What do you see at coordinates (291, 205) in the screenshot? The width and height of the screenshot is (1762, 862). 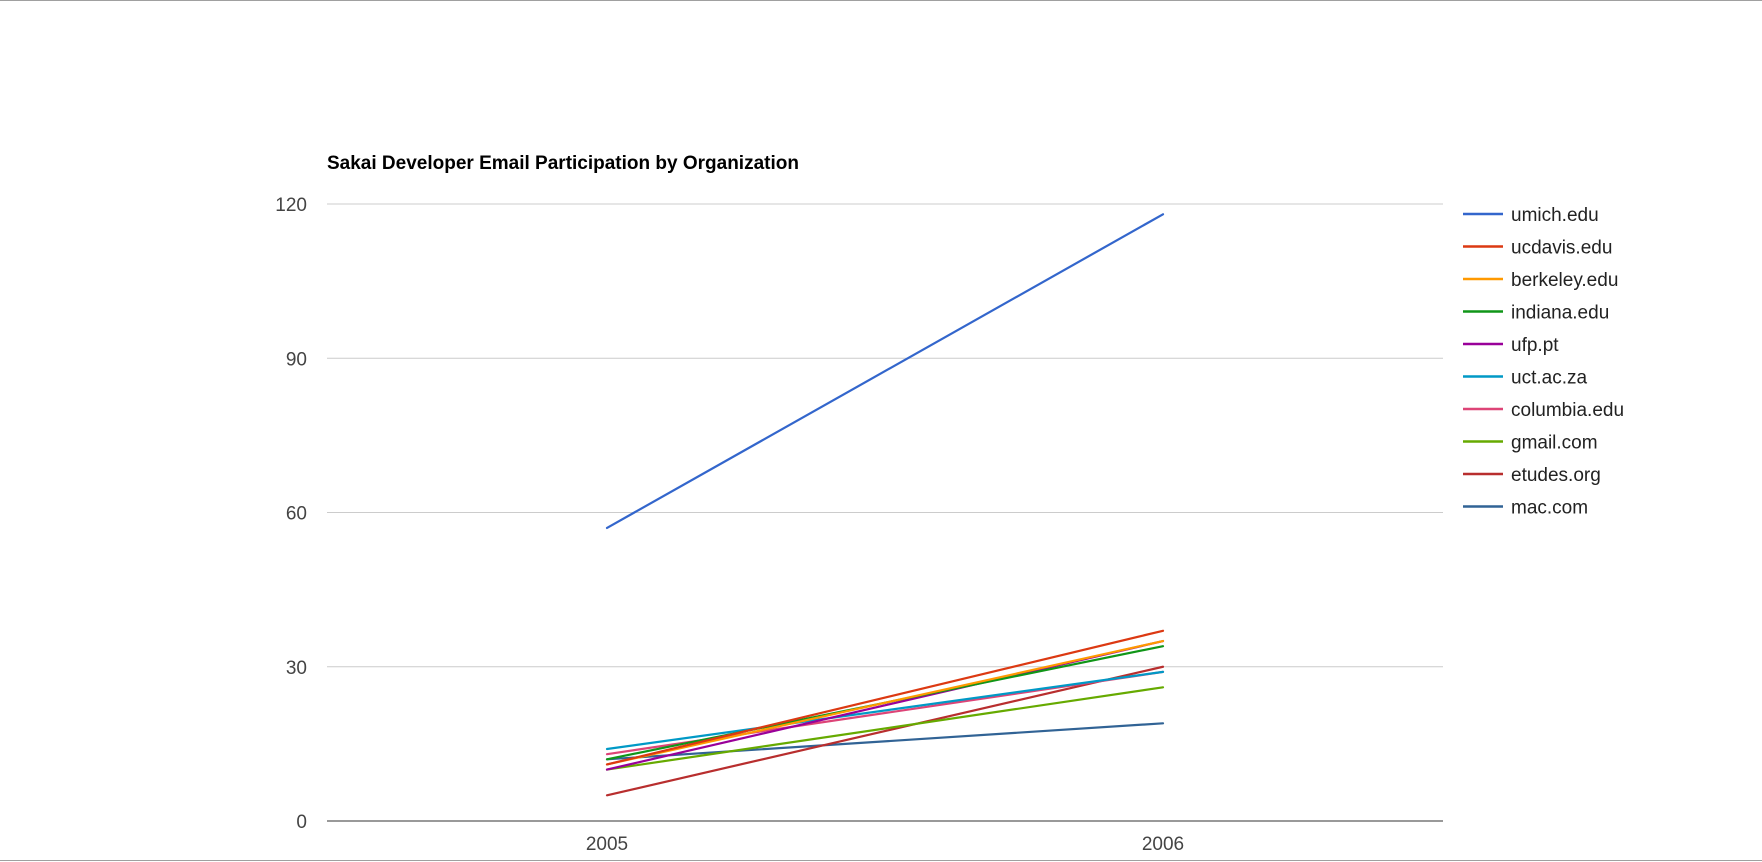 I see `y-tick-label: 120` at bounding box center [291, 205].